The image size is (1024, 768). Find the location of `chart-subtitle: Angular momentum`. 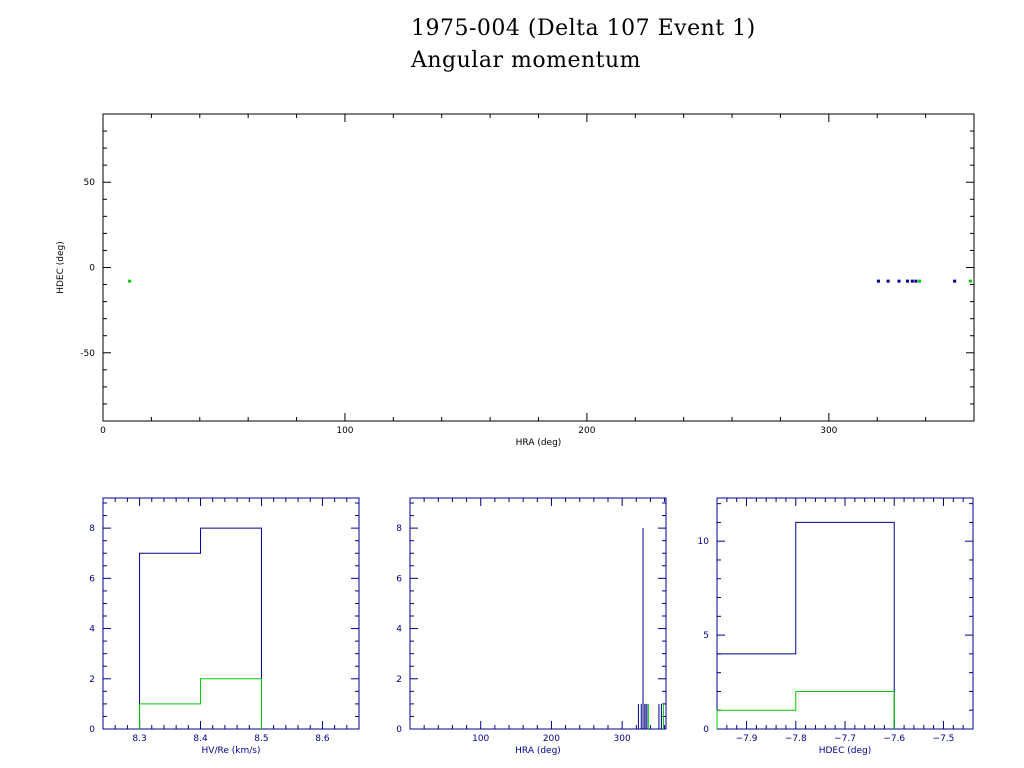

chart-subtitle: Angular momentum is located at coordinates (526, 60).